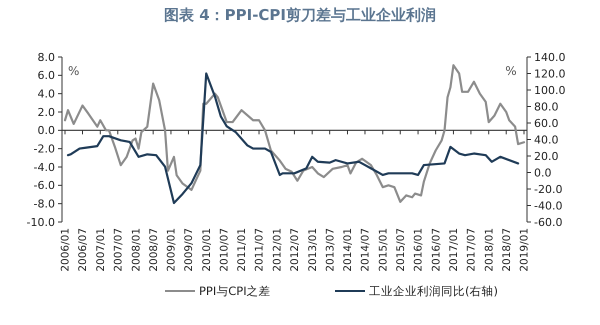 The image size is (600, 325). I want to click on y-axis-title: %, so click(74, 71).